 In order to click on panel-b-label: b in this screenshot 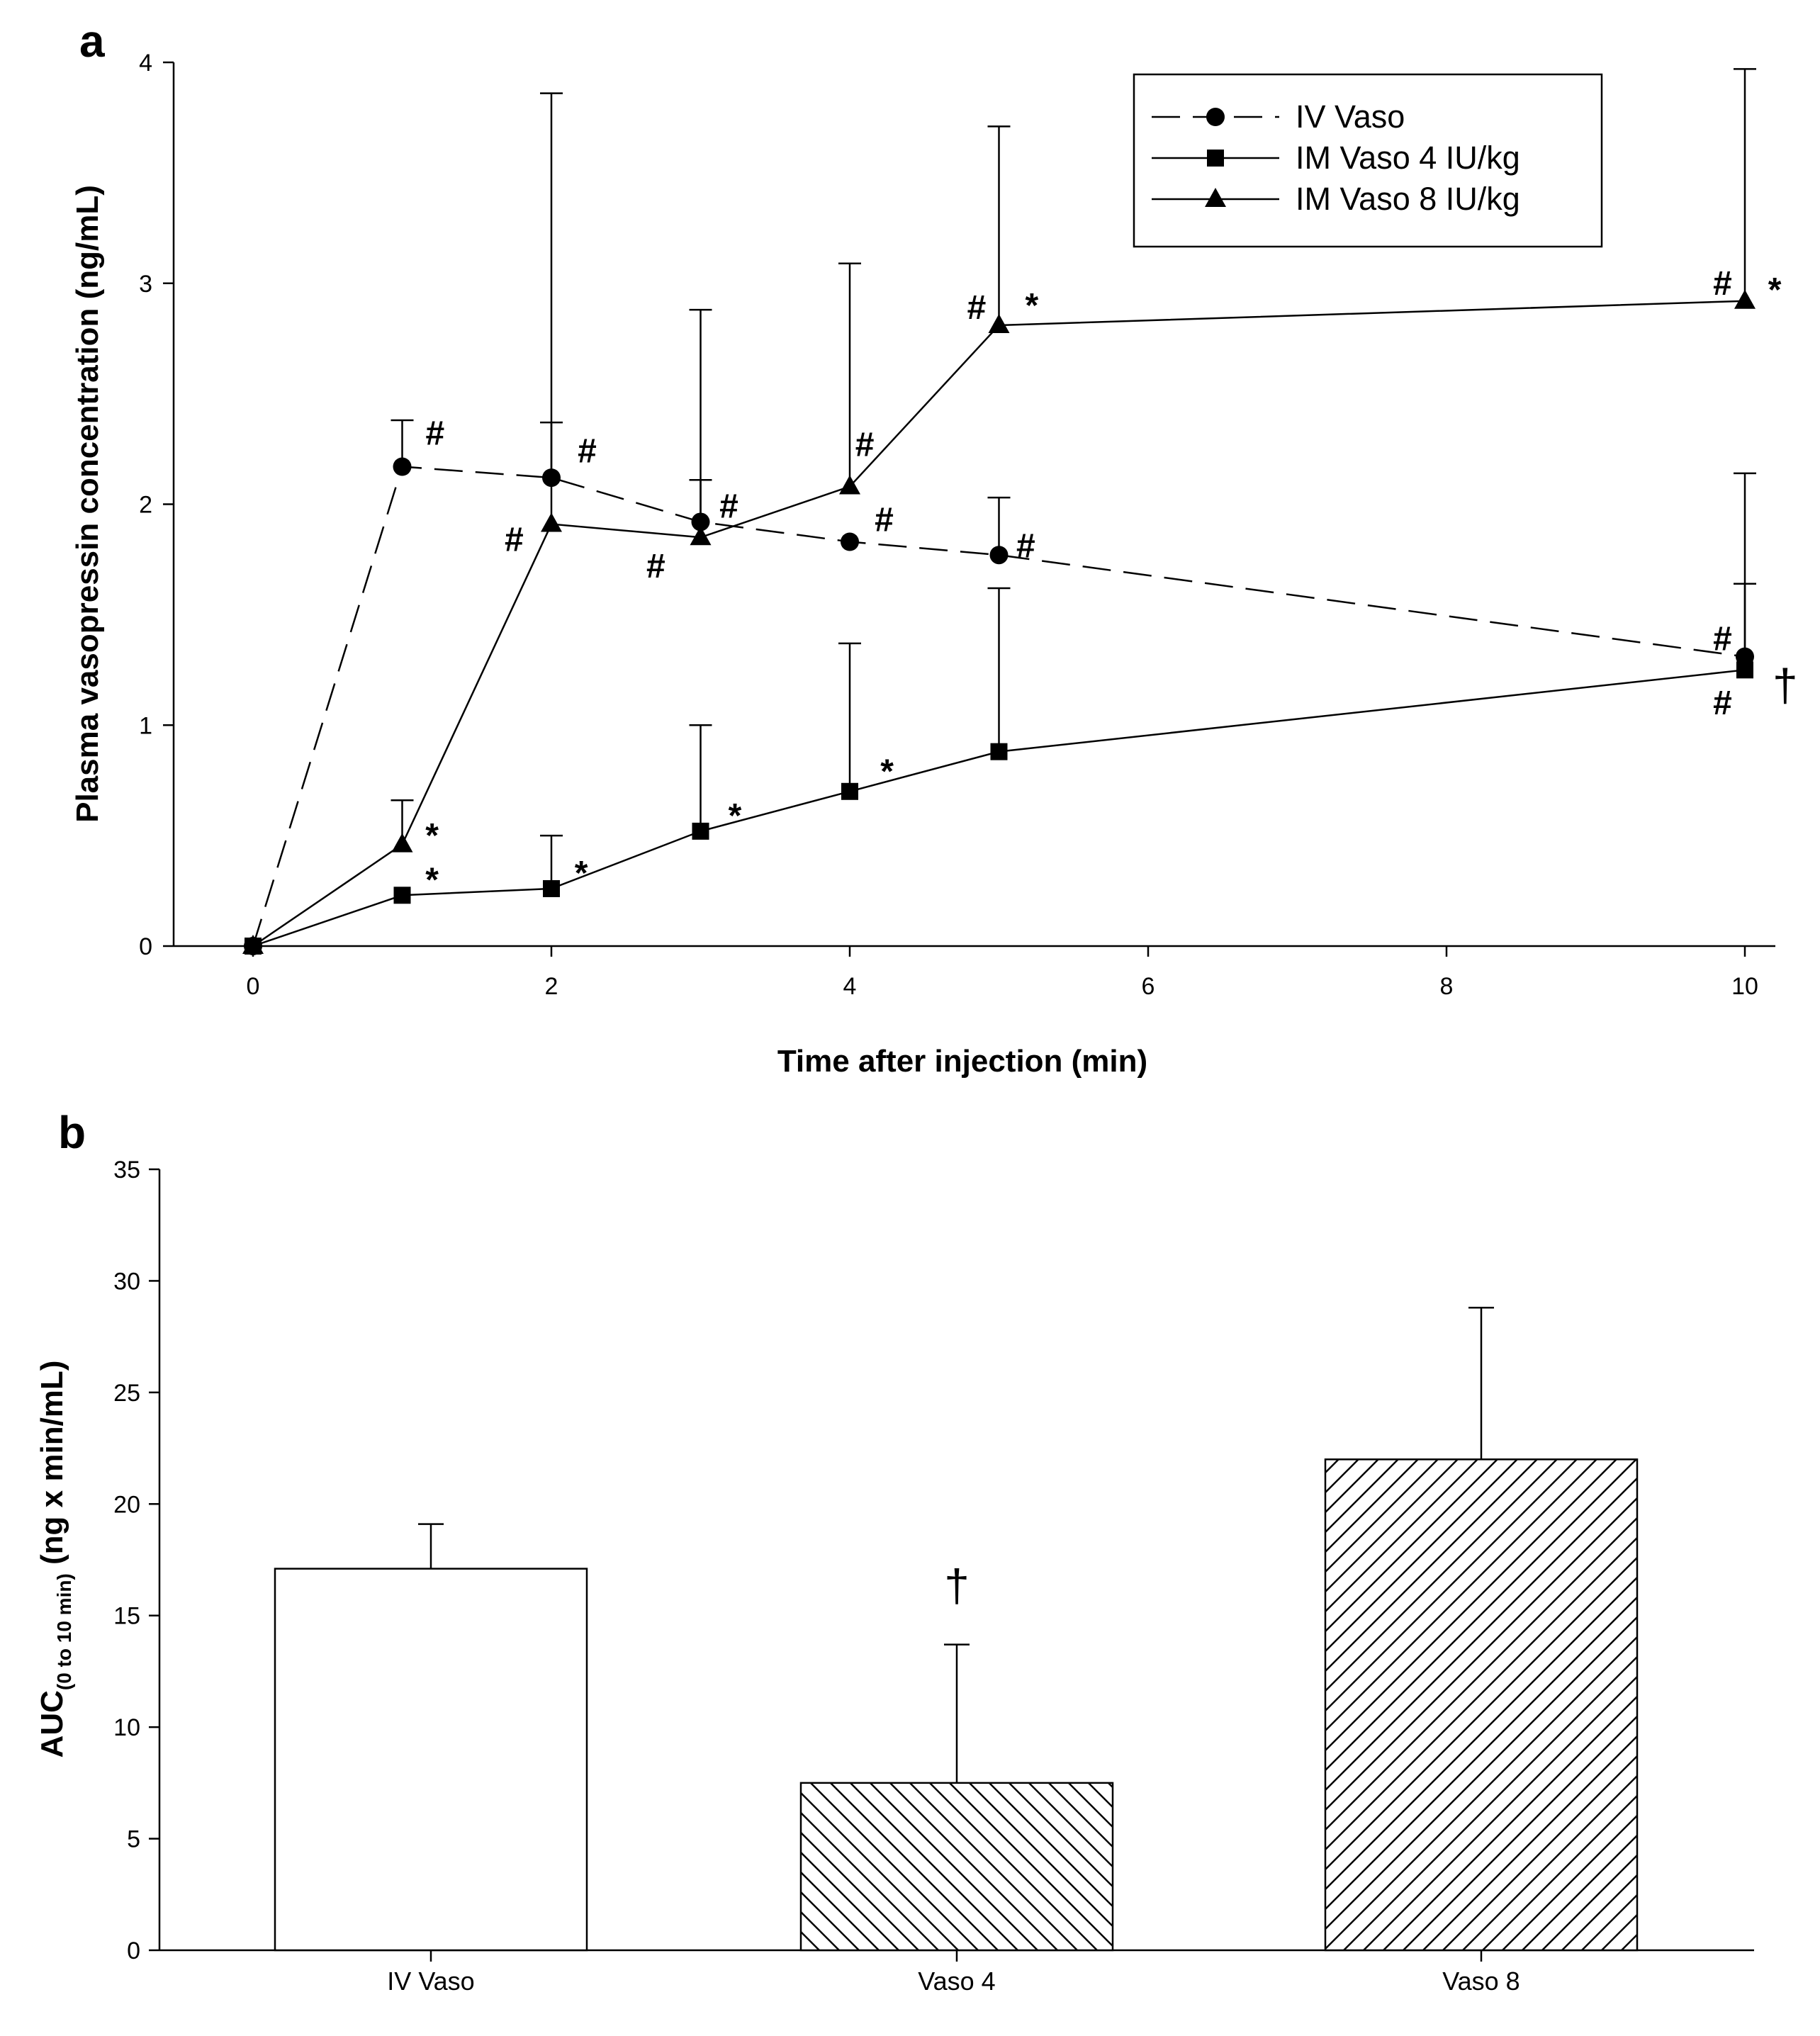, I will do `click(72, 1132)`.